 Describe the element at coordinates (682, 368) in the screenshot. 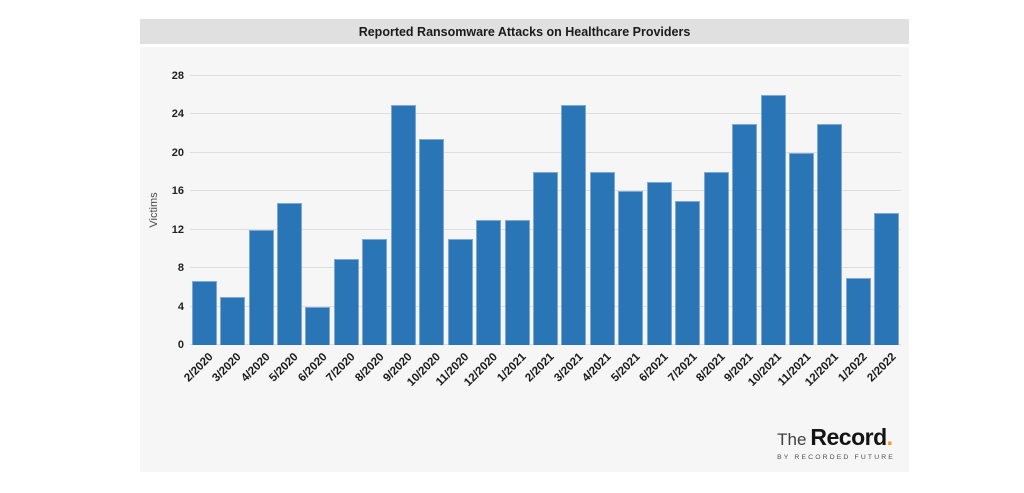

I see `x-tick-label: 7/2021` at that location.